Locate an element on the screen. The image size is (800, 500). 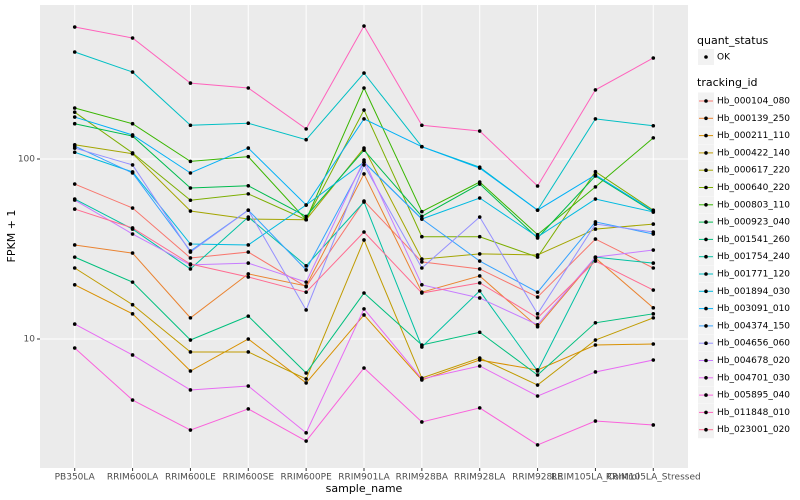
legend-label: Hb_004678_020 is located at coordinates (753, 361).